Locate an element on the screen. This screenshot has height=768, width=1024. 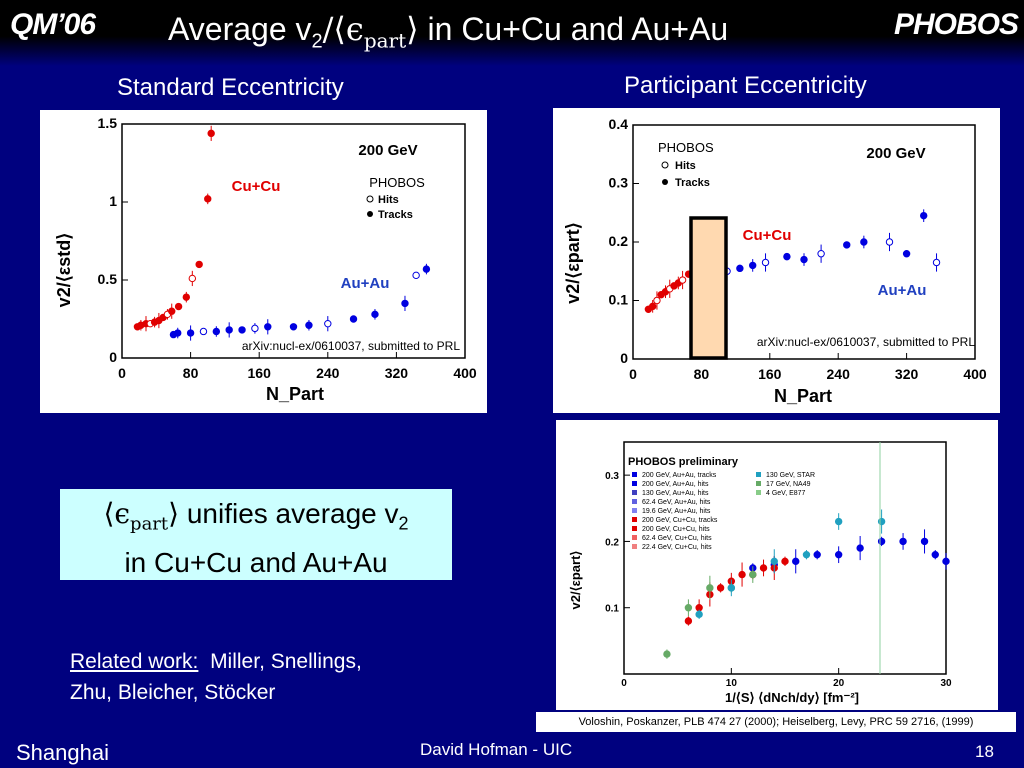
legend-entry: 19.6 GeV, Au+Au, hits is located at coordinates (676, 511).